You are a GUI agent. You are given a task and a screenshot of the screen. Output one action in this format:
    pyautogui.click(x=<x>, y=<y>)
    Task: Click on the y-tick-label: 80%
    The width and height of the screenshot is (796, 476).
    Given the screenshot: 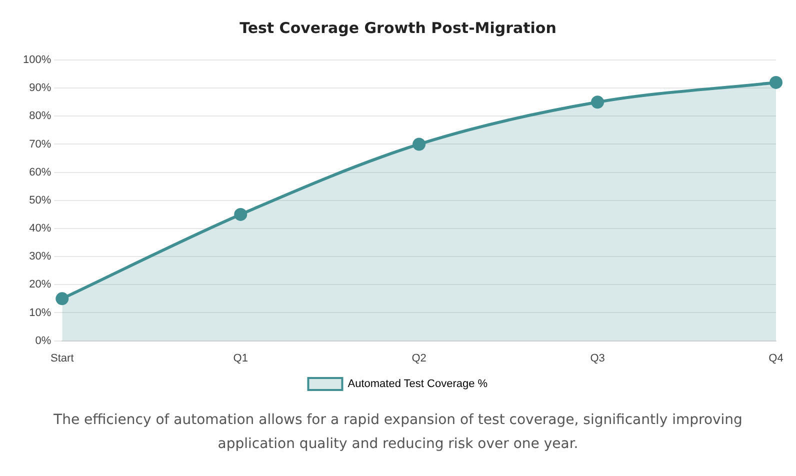 What is the action you would take?
    pyautogui.click(x=40, y=116)
    